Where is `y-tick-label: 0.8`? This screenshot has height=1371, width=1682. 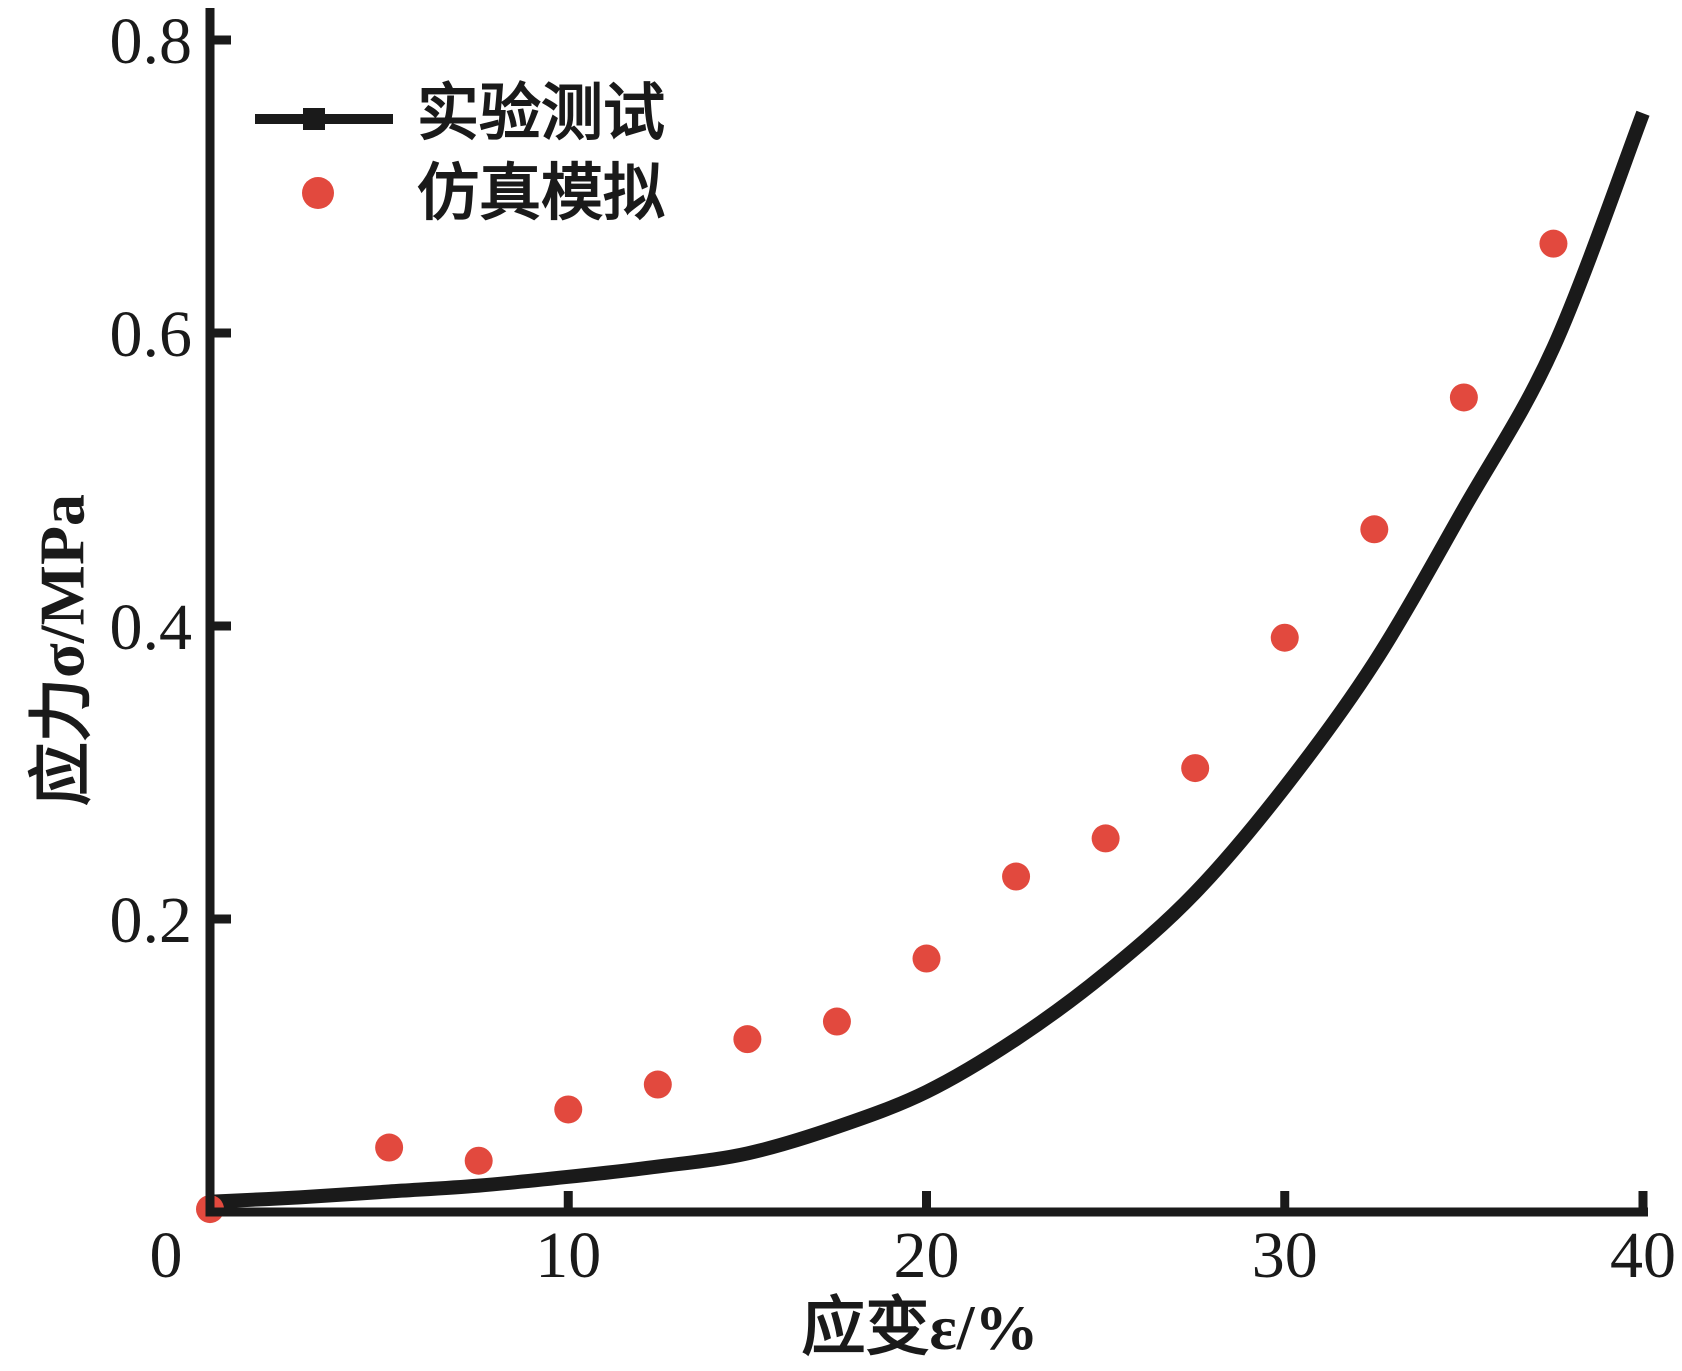
y-tick-label: 0.8 is located at coordinates (151, 41).